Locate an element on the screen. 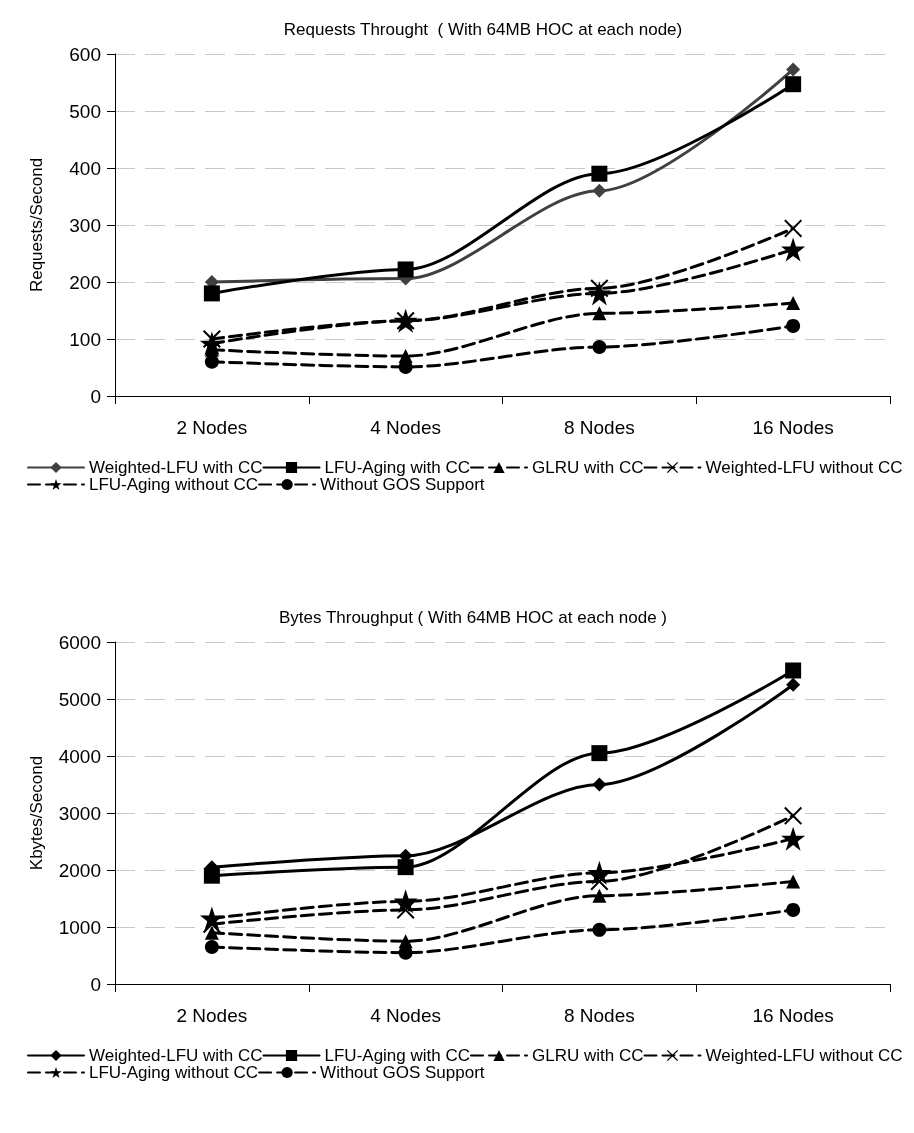 This screenshot has height=1133, width=914. y-axis-title: Requests/Second is located at coordinates (36, 225).